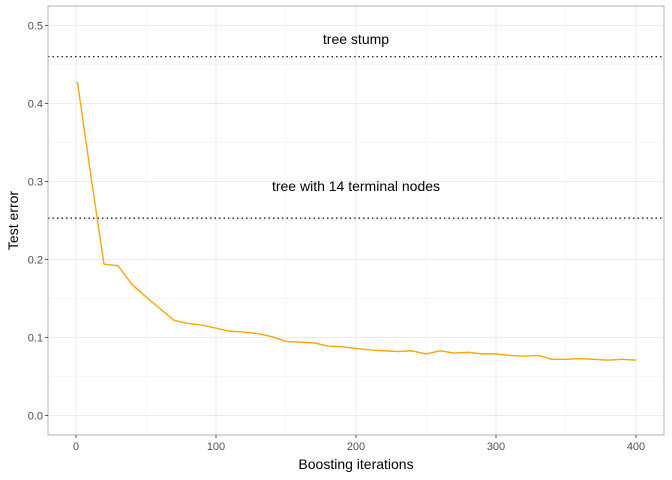  What do you see at coordinates (636, 447) in the screenshot?
I see `x-tick-label: 400` at bounding box center [636, 447].